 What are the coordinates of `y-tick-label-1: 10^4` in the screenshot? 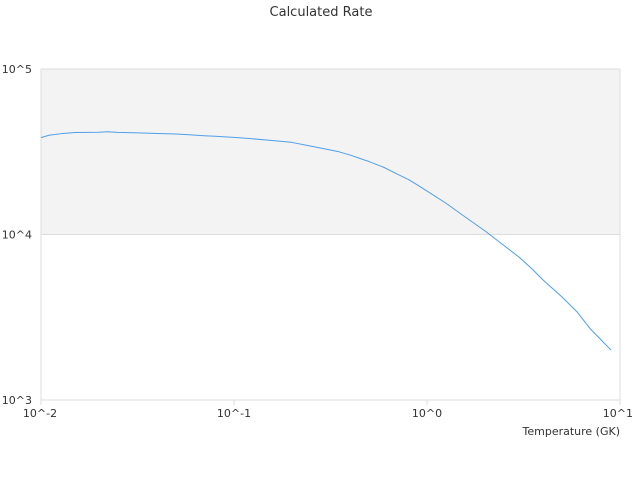 It's located at (17, 235).